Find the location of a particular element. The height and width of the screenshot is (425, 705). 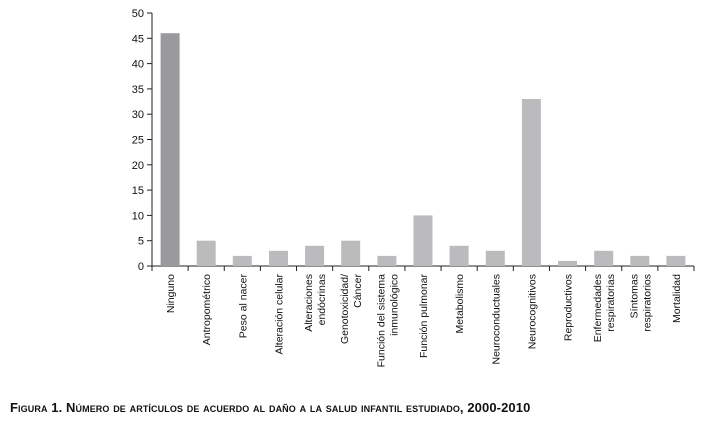

category-label: Ninguno is located at coordinates (171, 293).